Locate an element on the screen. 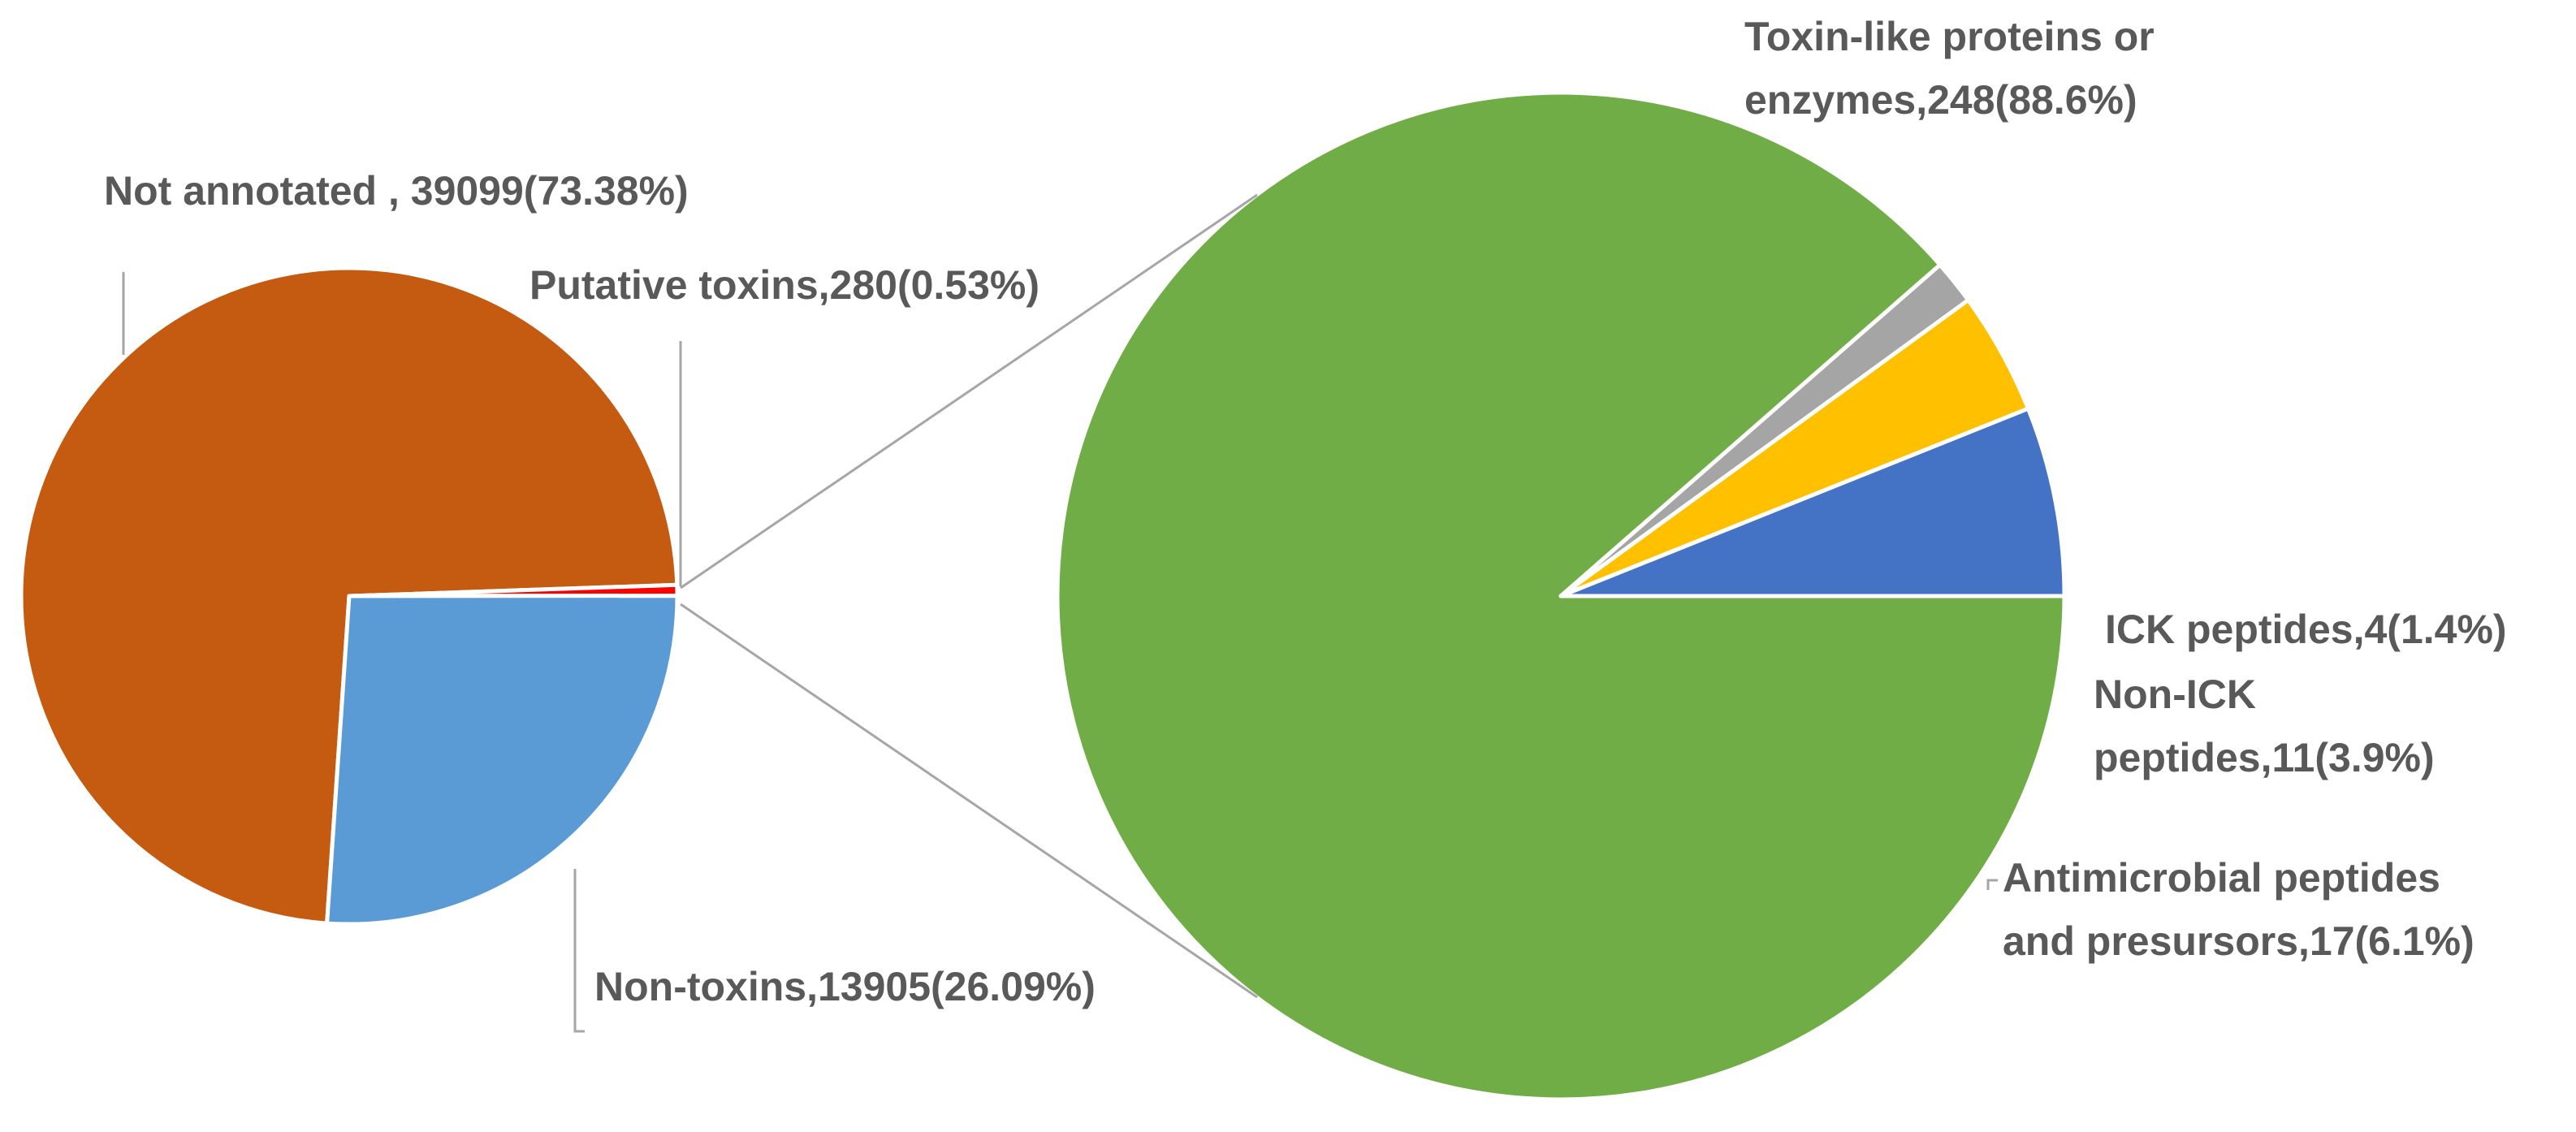  data-label-ick-peptides: ICK peptides,4(1.4%) is located at coordinates (2306, 629).